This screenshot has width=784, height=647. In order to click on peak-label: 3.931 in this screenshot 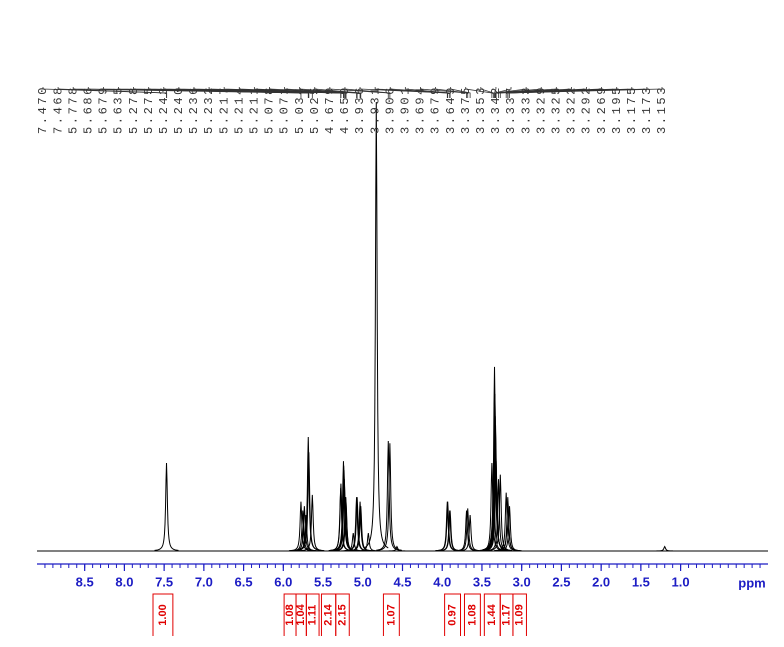, I will do `click(375, 109)`.